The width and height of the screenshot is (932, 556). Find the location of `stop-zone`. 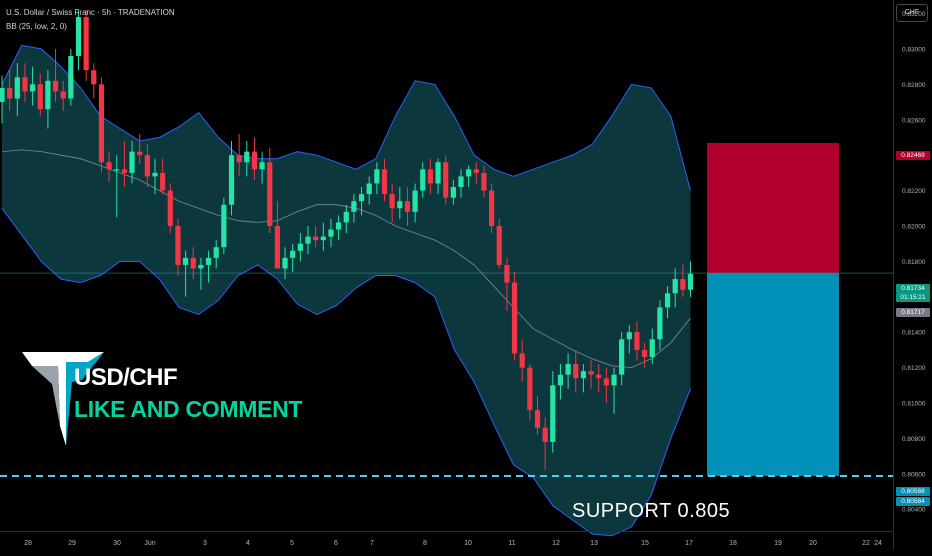

stop-zone is located at coordinates (773, 374).